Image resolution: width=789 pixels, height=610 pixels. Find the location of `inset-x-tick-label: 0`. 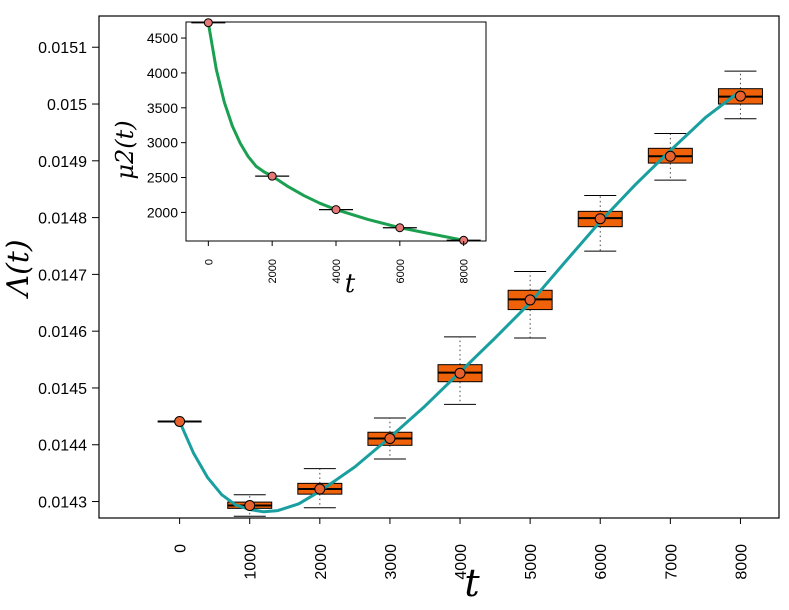

inset-x-tick-label: 0 is located at coordinates (209, 262).